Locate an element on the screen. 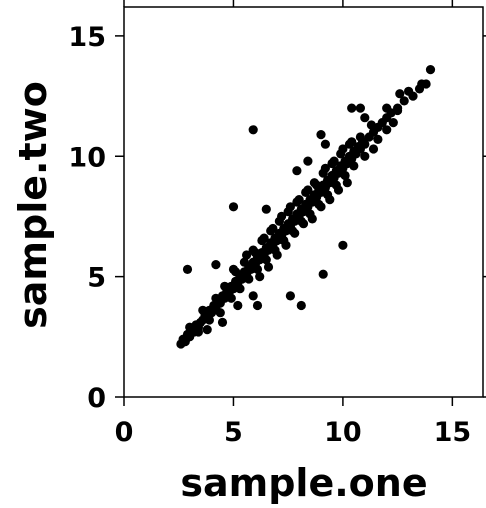 This screenshot has width=486, height=508. y-tick-label: 5 is located at coordinates (96, 278).